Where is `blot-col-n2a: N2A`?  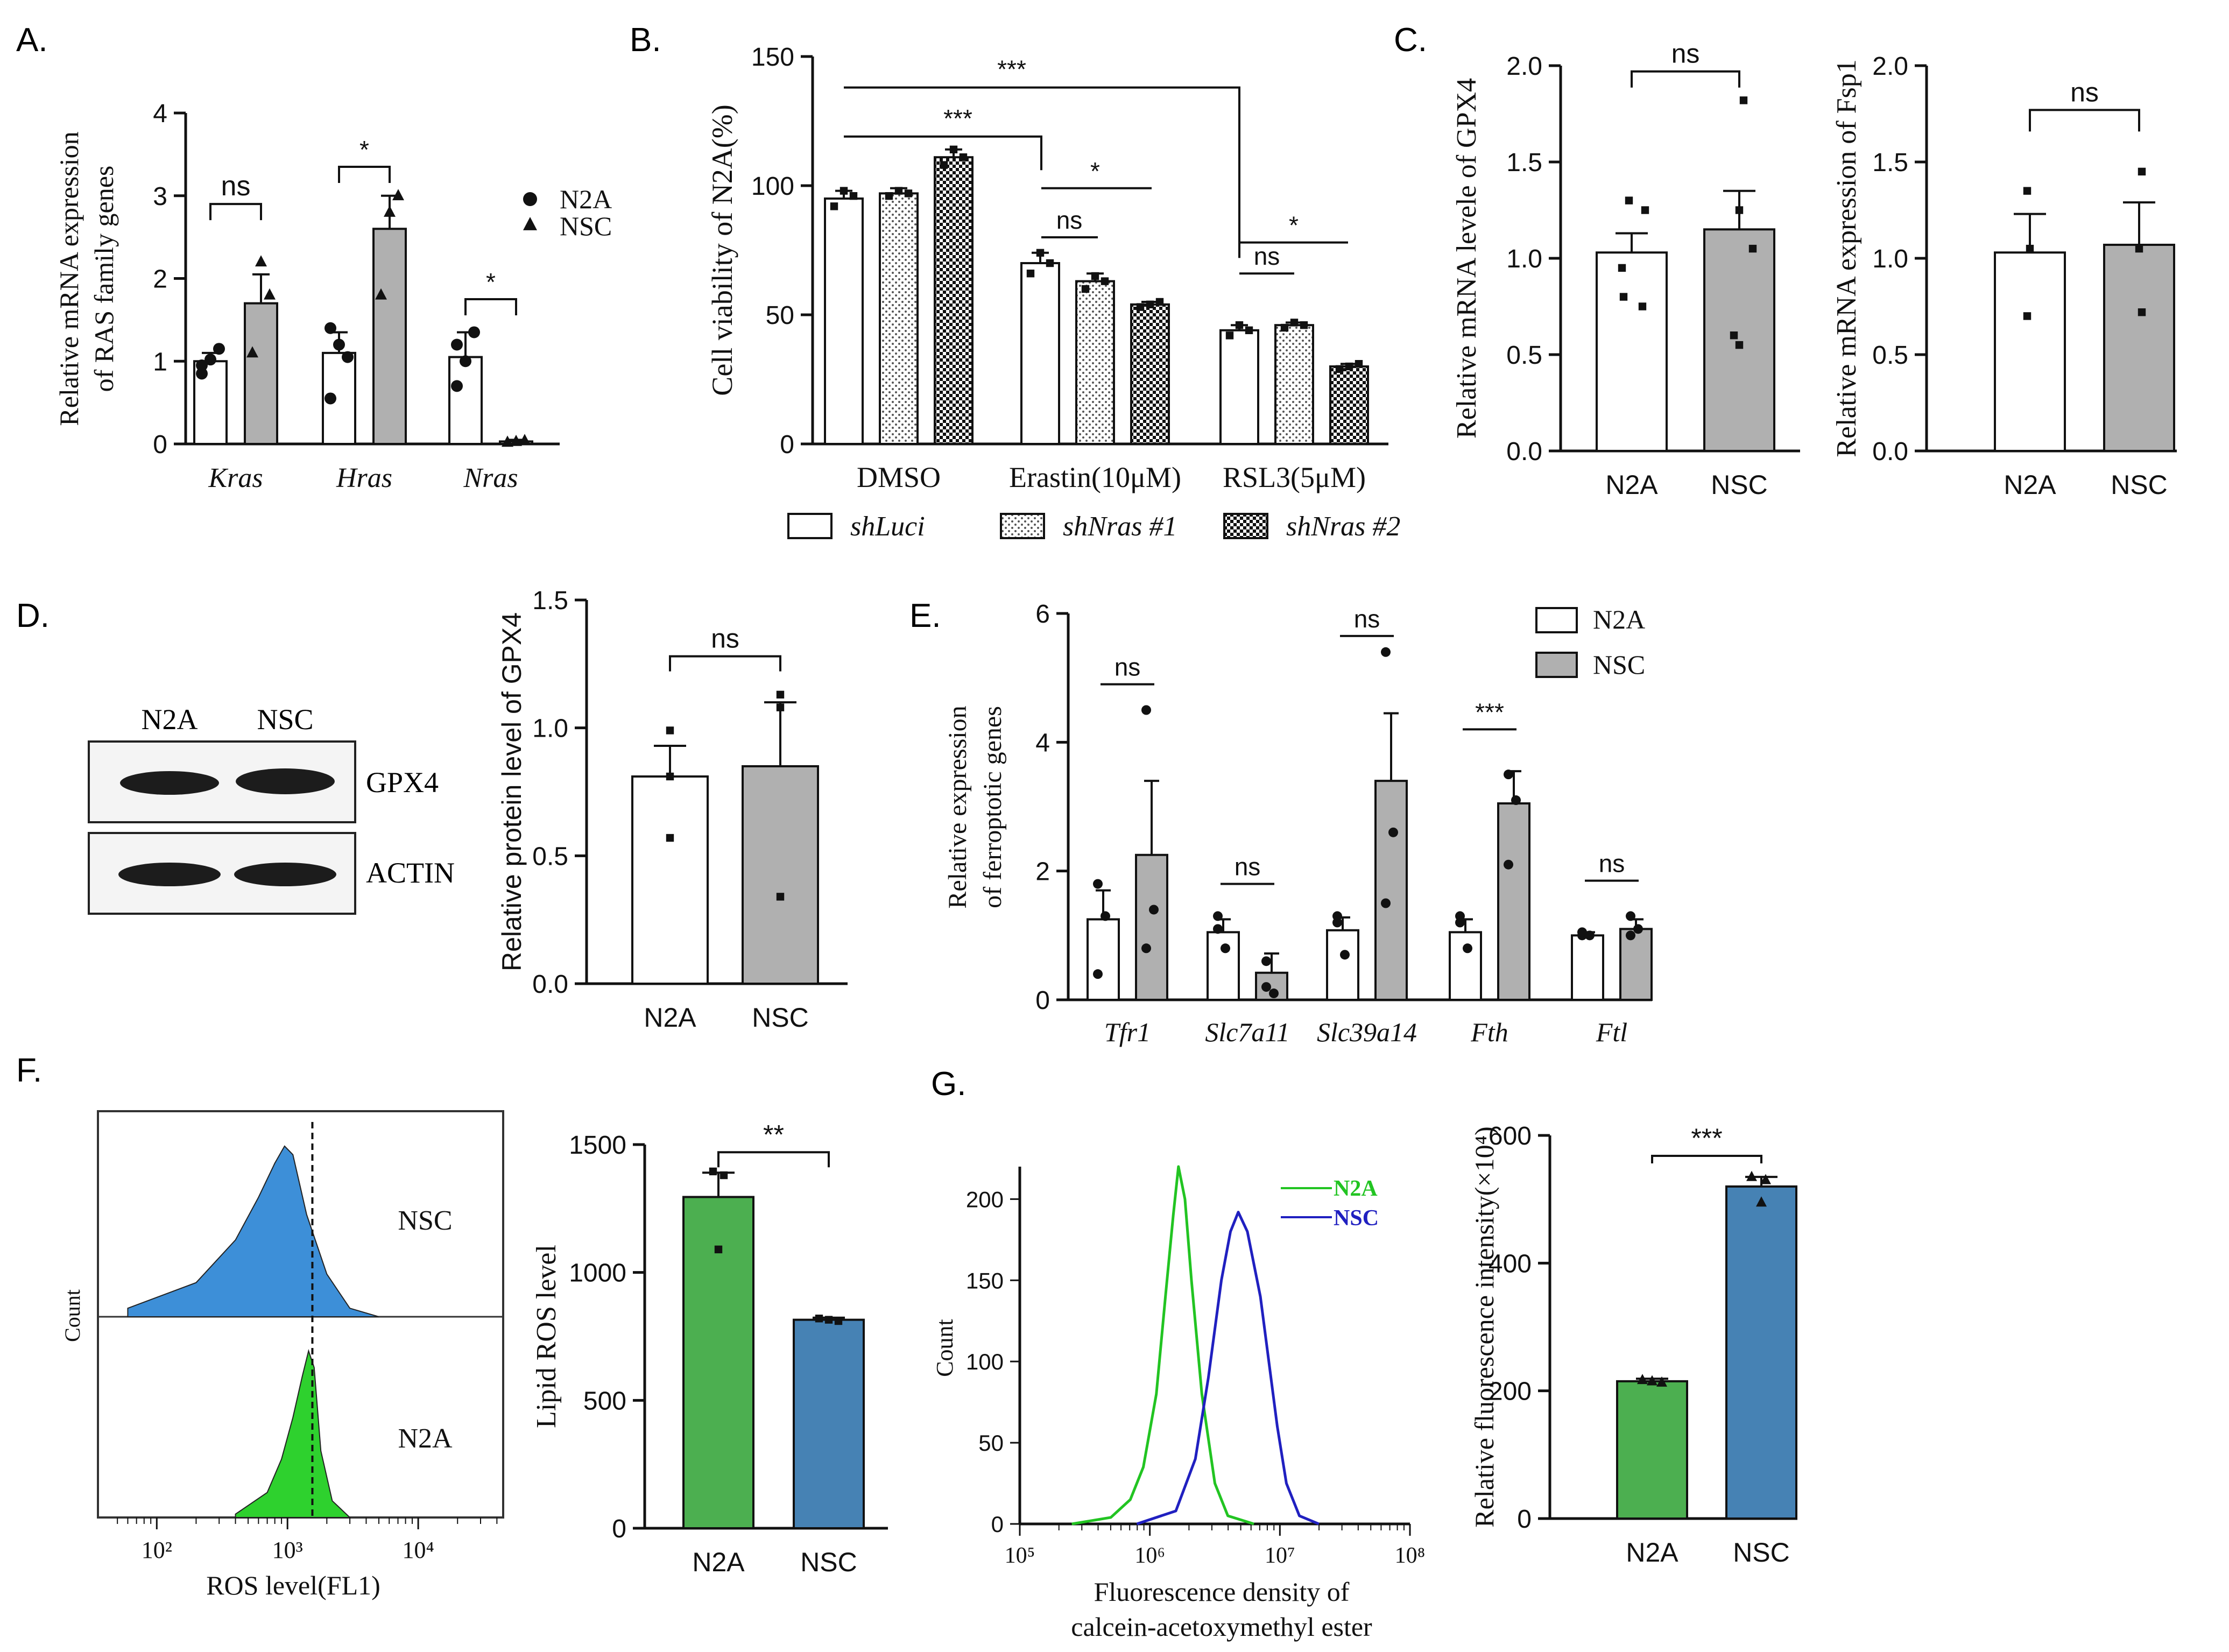 blot-col-n2a: N2A is located at coordinates (170, 719).